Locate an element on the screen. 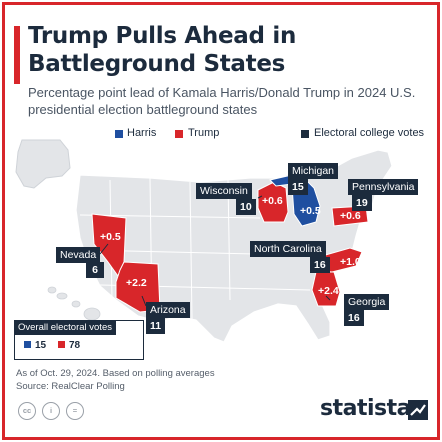 Image resolution: width=442 pixels, height=442 pixels. lead-label-north-carolina: +1.0 is located at coordinates (350, 262).